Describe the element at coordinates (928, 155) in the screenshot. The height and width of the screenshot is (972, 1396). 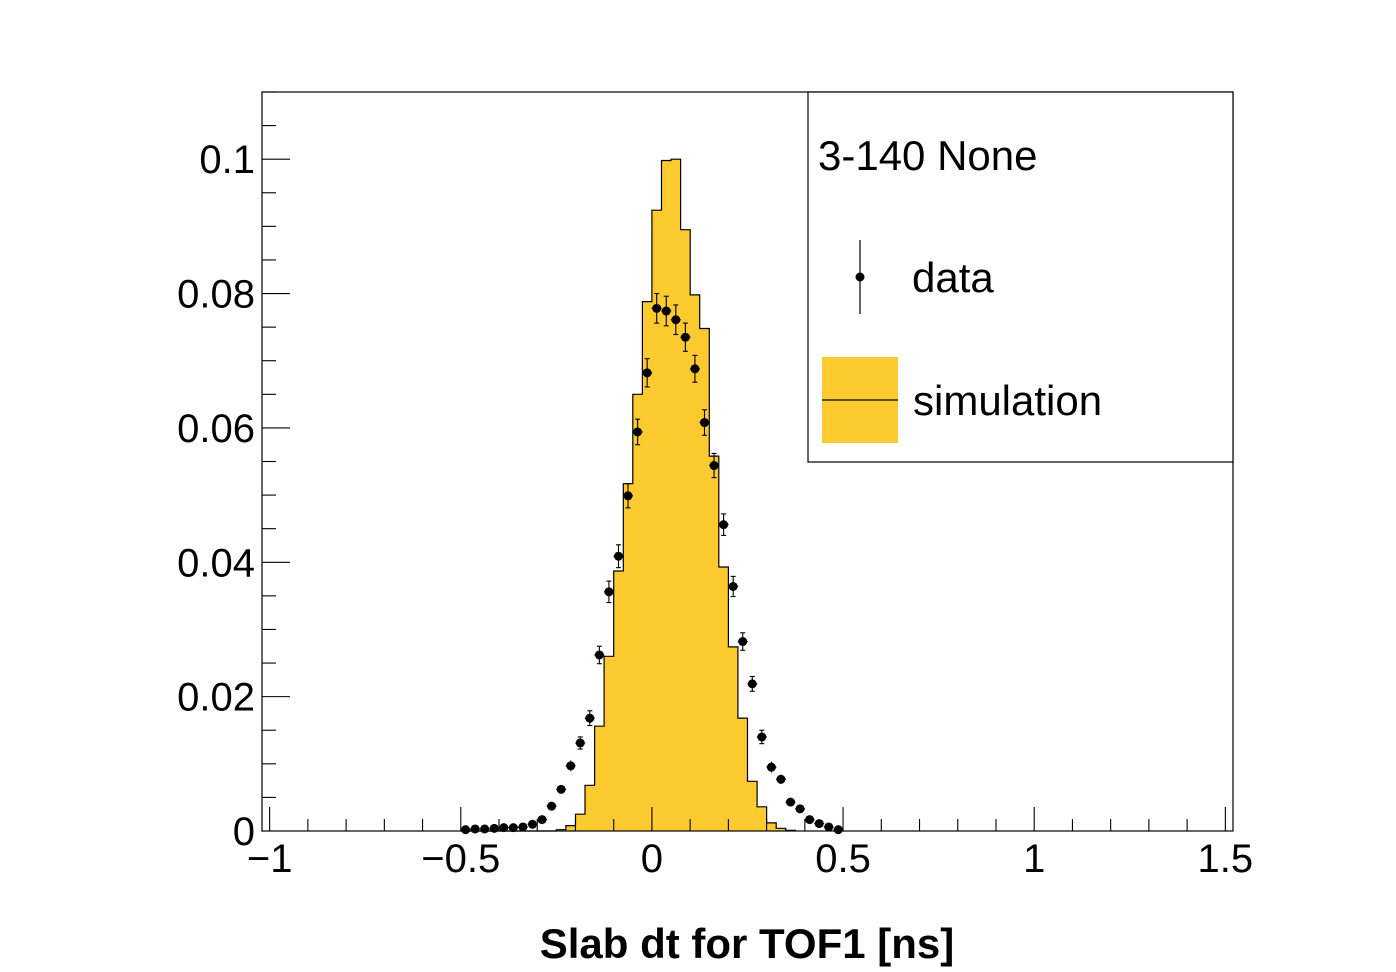
I see `legend-title: 3-140 None` at that location.